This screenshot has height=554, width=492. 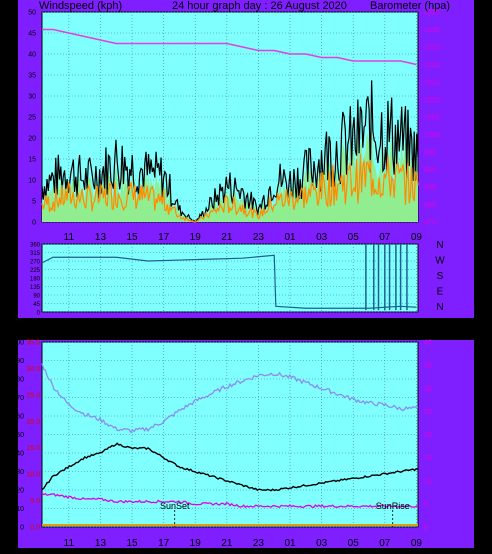 I want to click on wind-y-tick-label: 5, so click(x=34, y=202).